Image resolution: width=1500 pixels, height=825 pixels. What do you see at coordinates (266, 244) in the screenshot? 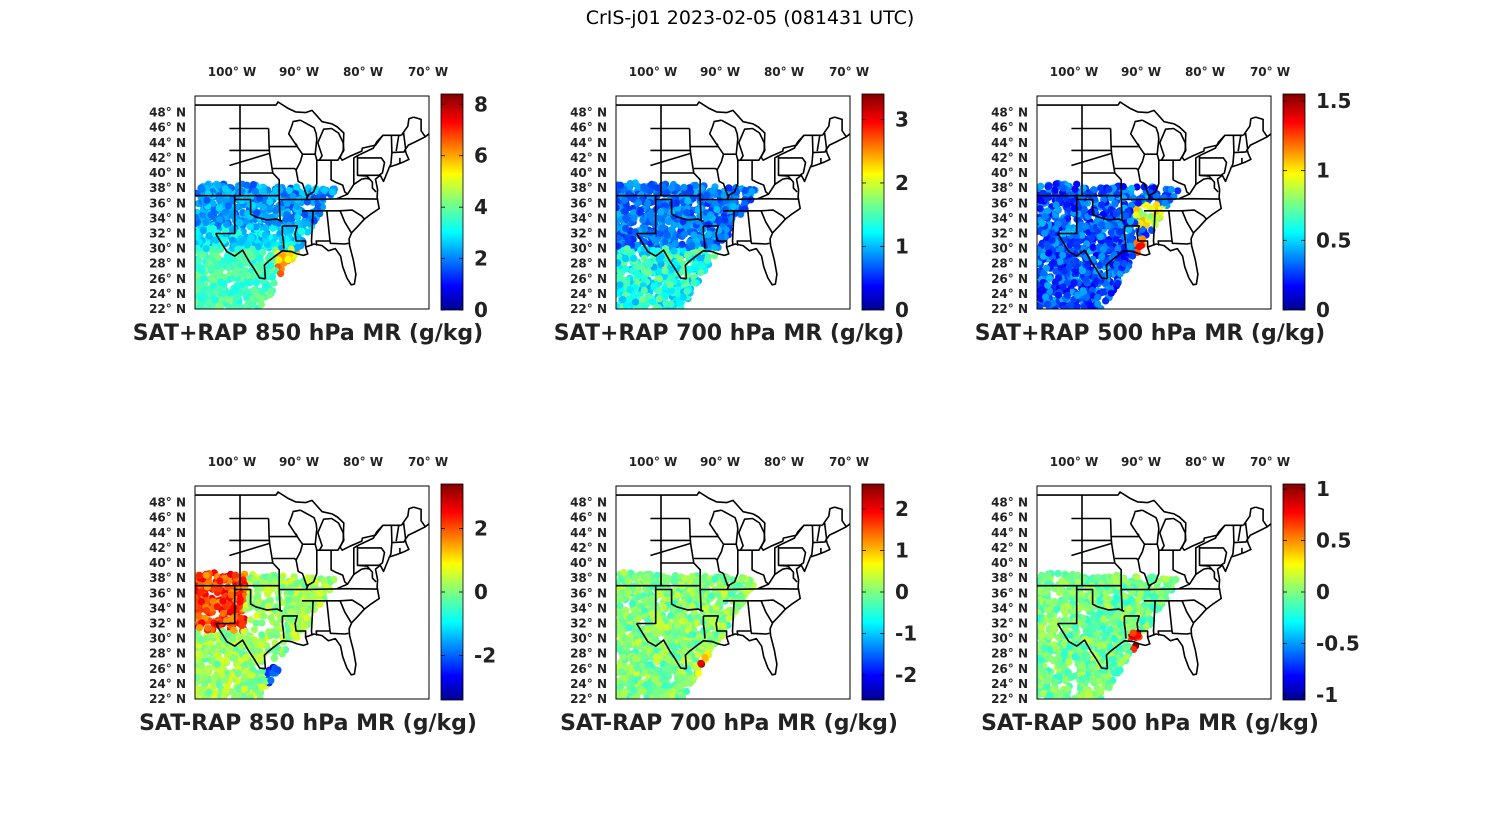
I see `retrieval-points` at bounding box center [266, 244].